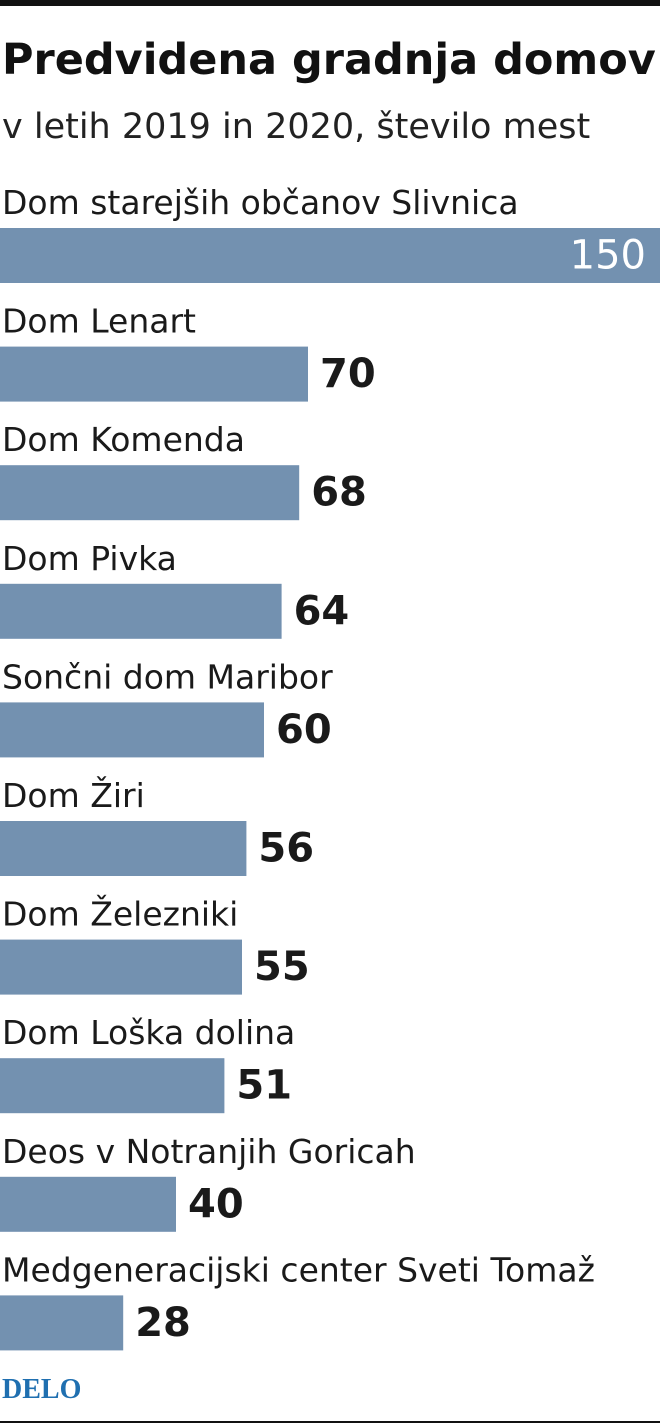 This screenshot has height=1425, width=660. What do you see at coordinates (296, 127) in the screenshot?
I see `chart-subtitle: v letih 2019 in 2020, število mest` at bounding box center [296, 127].